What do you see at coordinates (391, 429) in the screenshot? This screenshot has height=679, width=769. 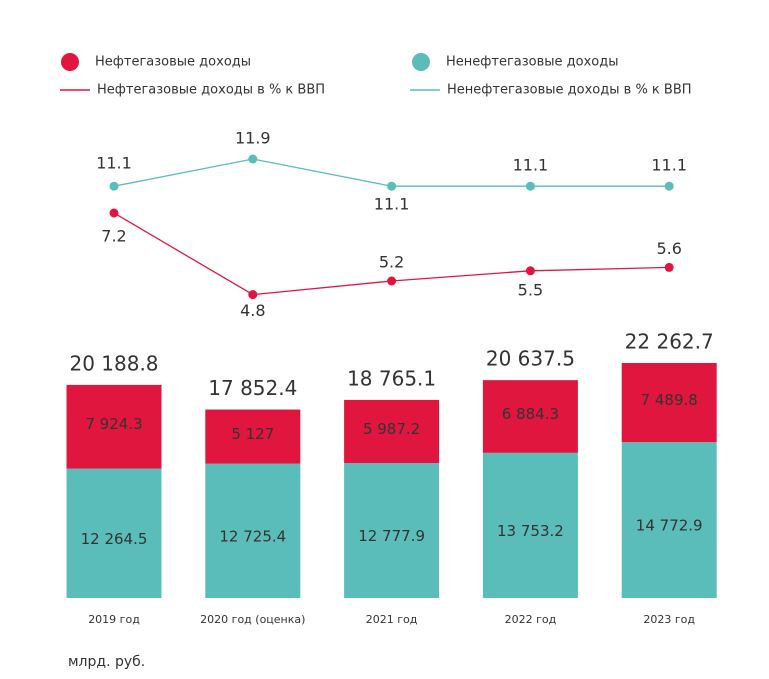 I see `bar-label: 5 987.2` at bounding box center [391, 429].